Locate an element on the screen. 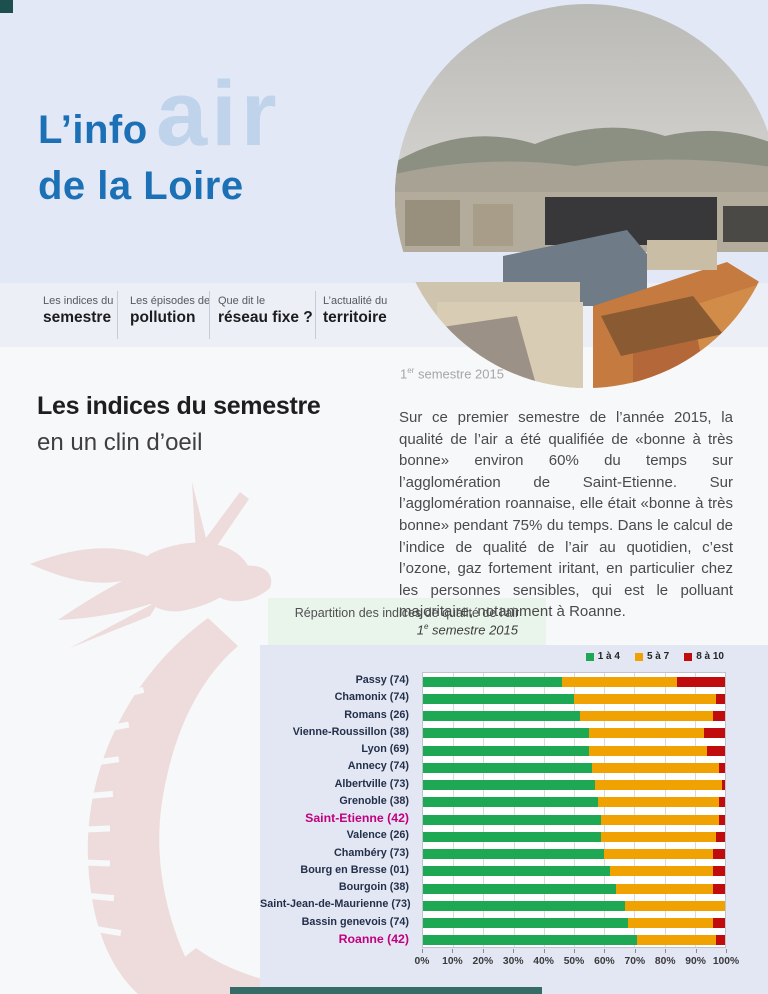  category-label: Chambéry (73) is located at coordinates (371, 852).